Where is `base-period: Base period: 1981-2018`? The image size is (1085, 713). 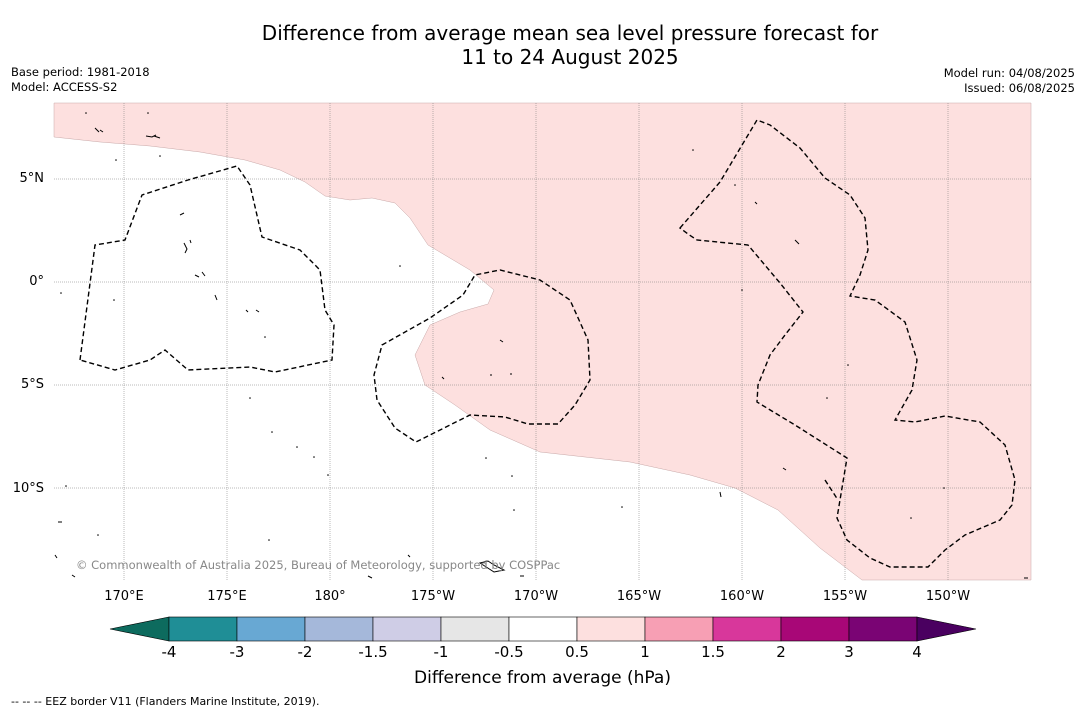
base-period: Base period: 1981-2018 is located at coordinates (80, 72).